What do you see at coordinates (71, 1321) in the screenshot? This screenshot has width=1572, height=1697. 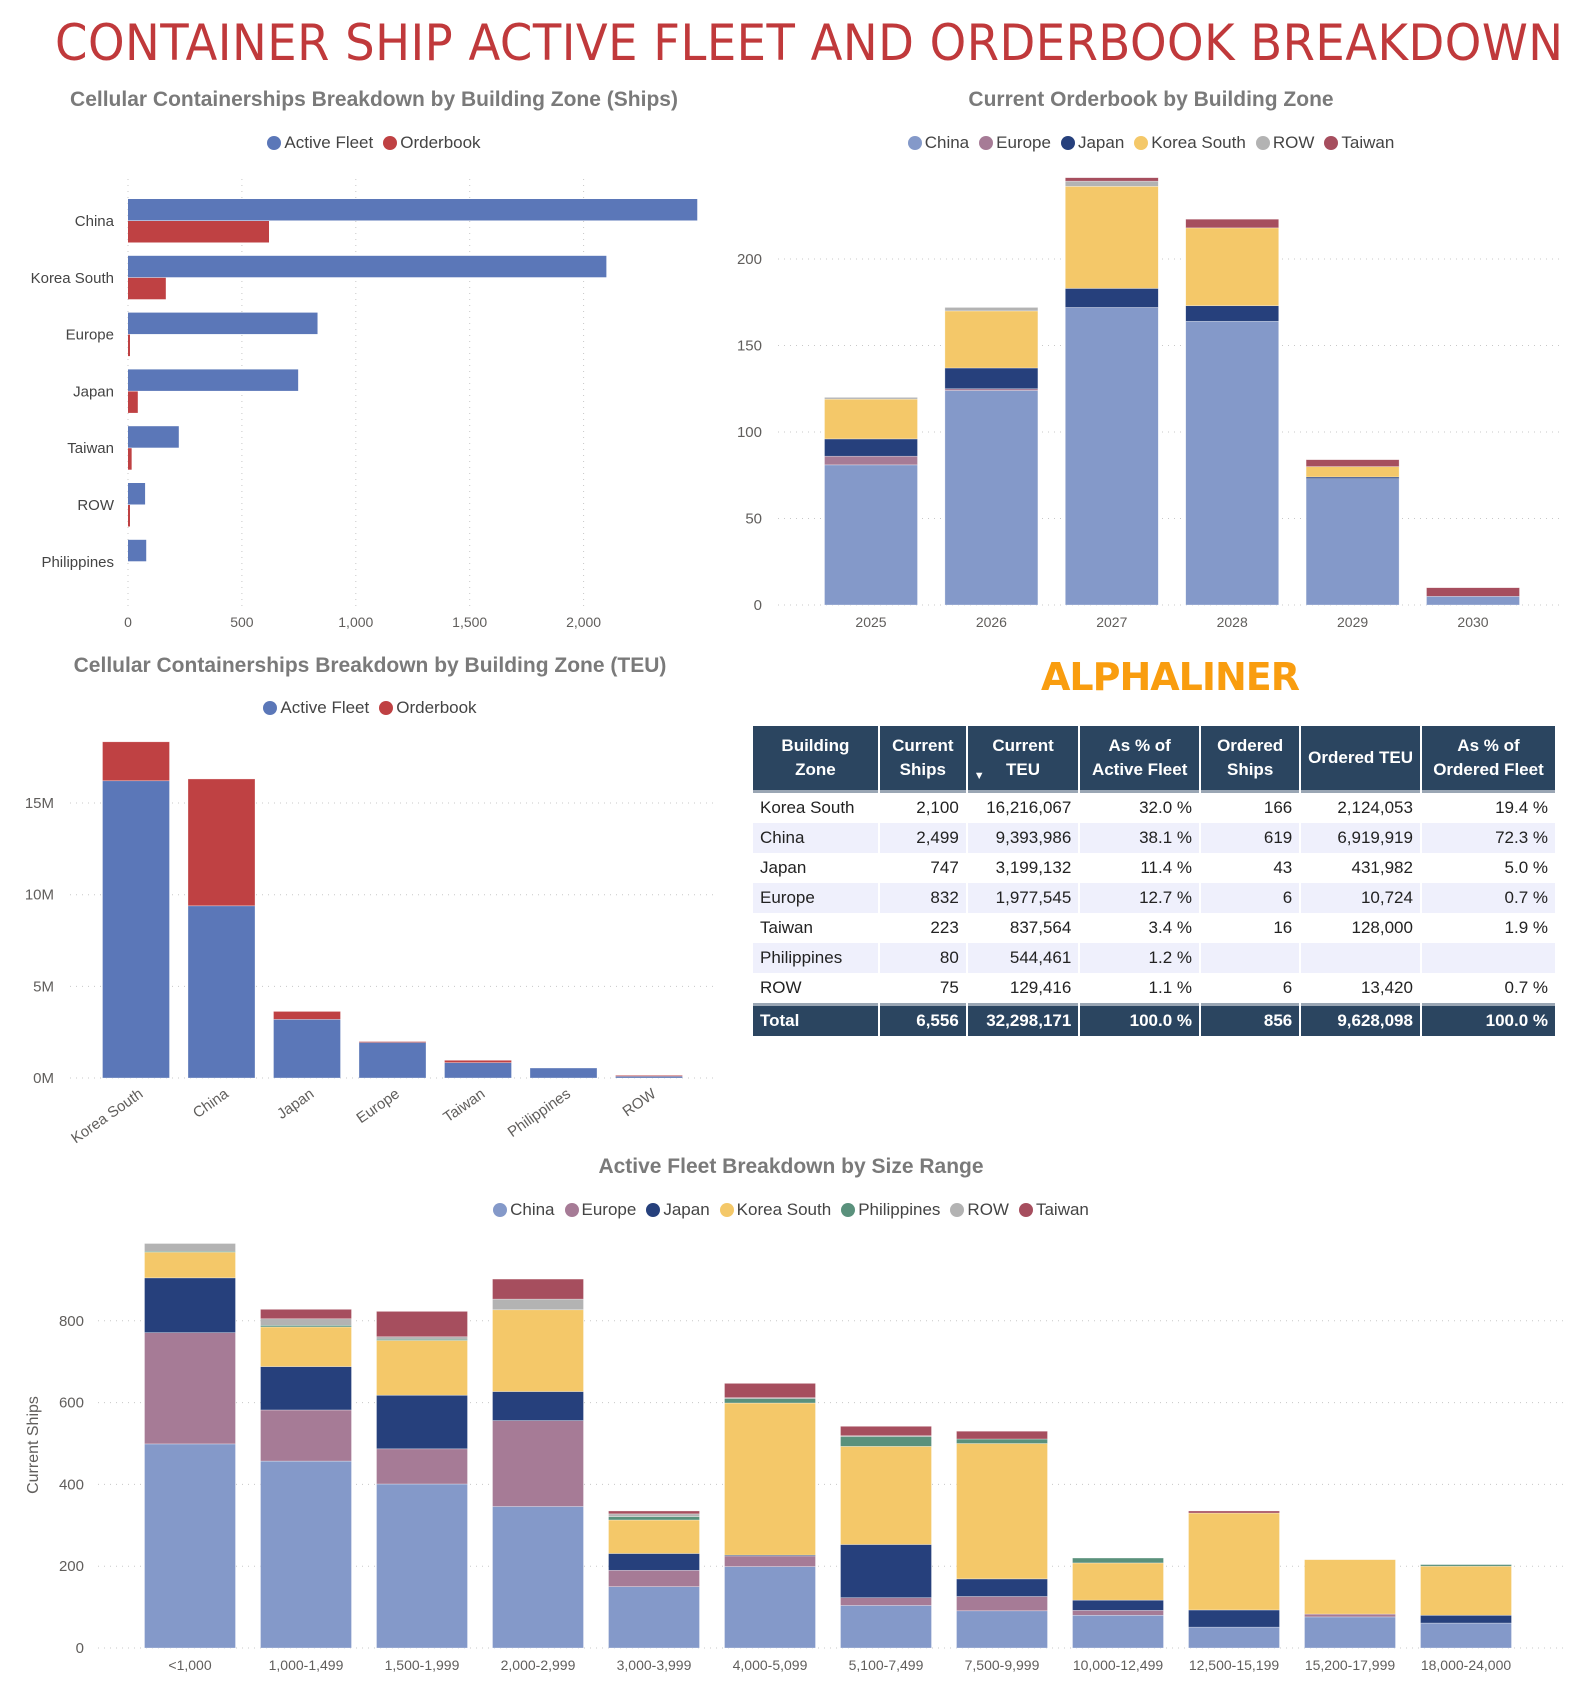 I see `y-tick-label: 800` at bounding box center [71, 1321].